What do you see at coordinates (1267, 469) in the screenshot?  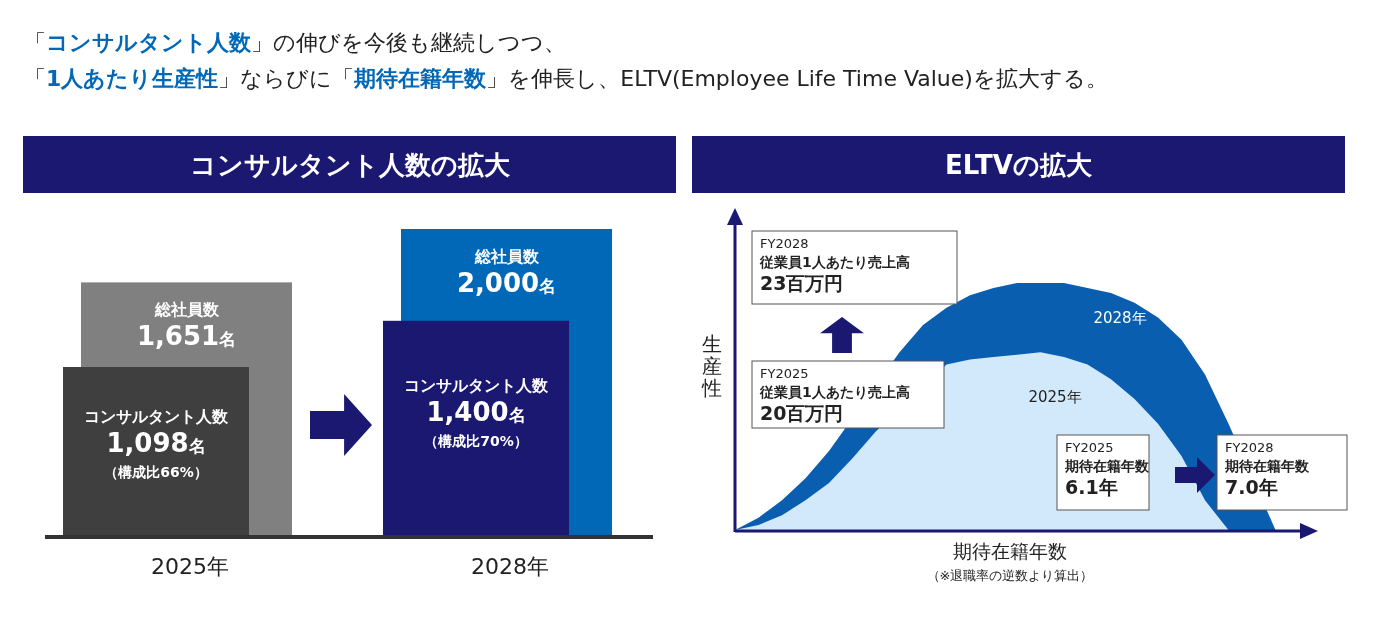 I see `annotation: FY2028 期待在籍年数 7.0年` at bounding box center [1267, 469].